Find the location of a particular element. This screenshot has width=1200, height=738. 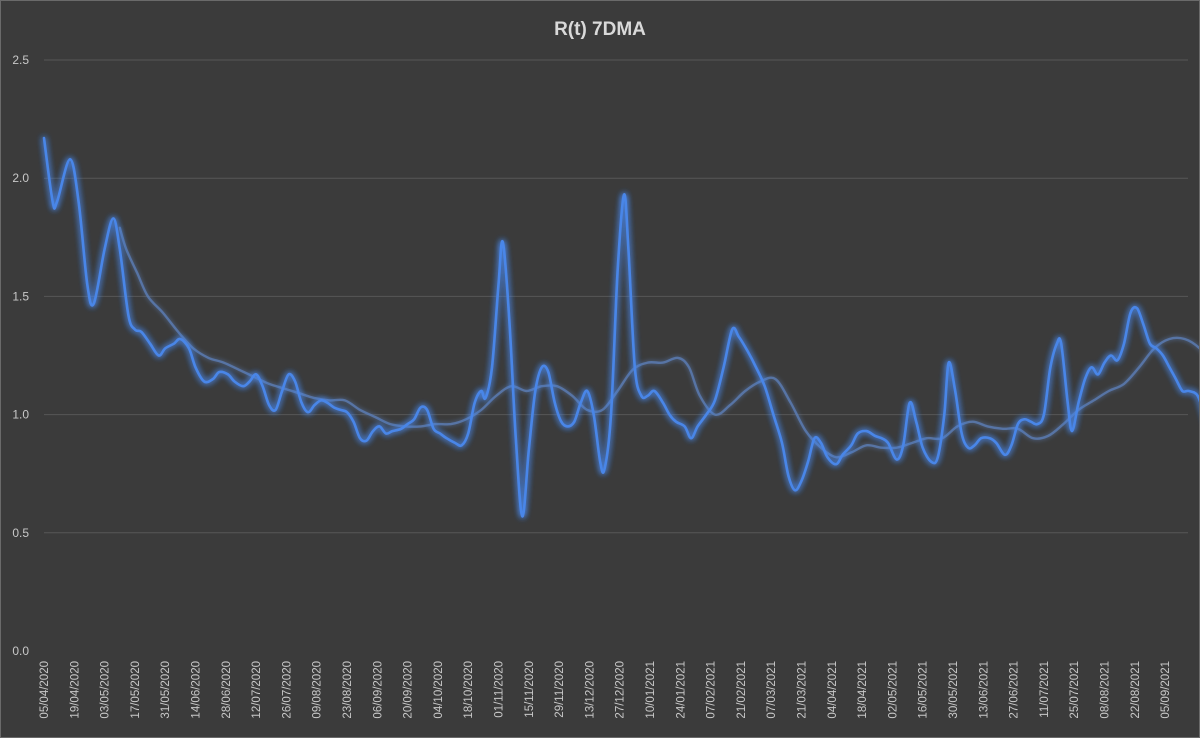

x-tick-label: 17/05/2020 is located at coordinates (136, 690).